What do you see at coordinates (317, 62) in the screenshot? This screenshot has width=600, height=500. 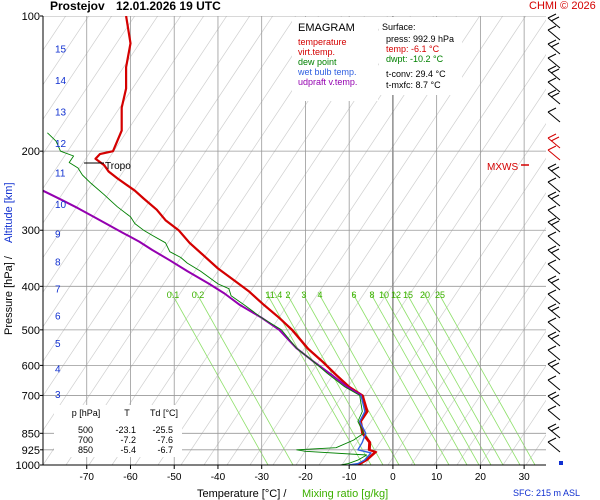 I see `legend-item-dew-point: dew point` at bounding box center [317, 62].